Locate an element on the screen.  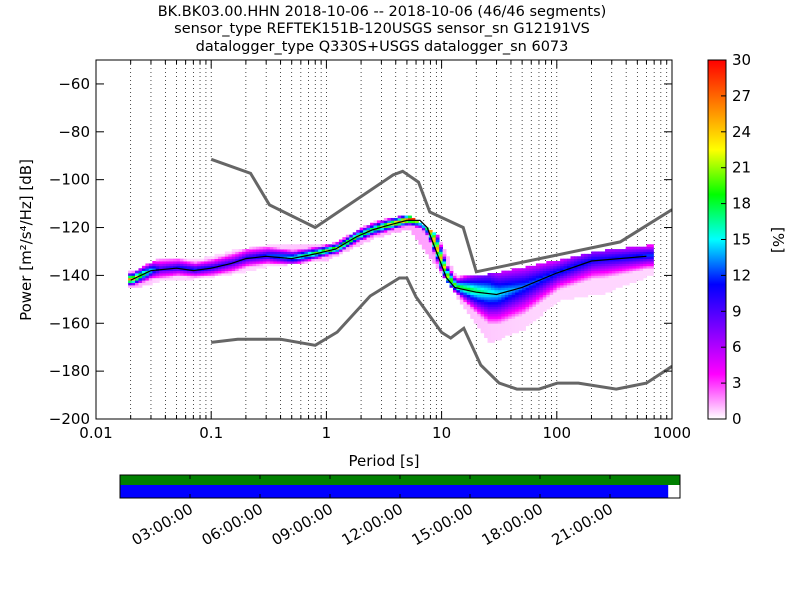
new-low-noise-model-line is located at coordinates (441, 333).